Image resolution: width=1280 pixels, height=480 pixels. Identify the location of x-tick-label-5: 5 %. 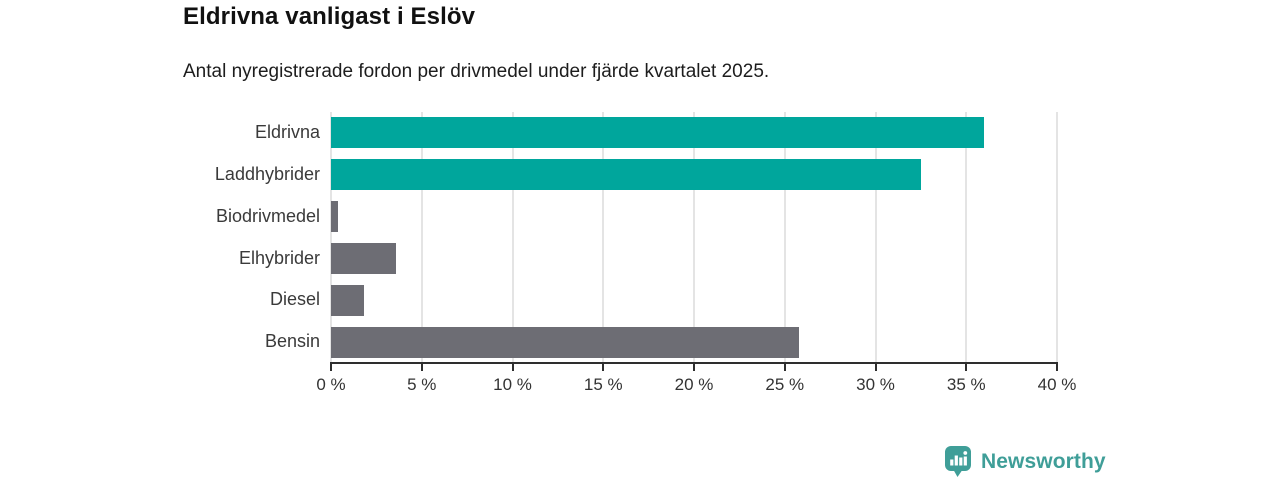
(422, 384).